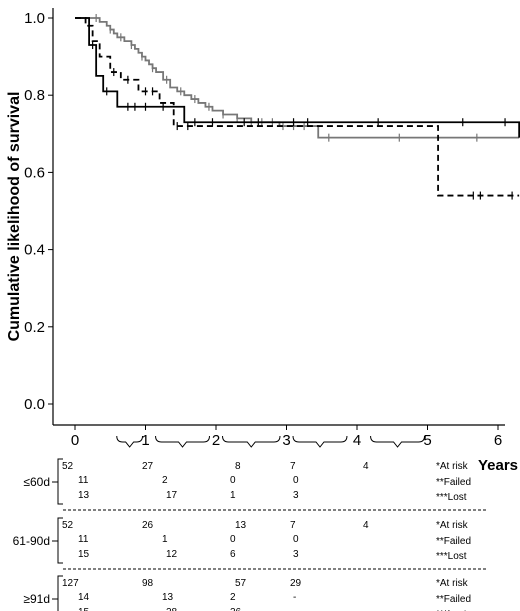 This screenshot has height=611, width=520. What do you see at coordinates (236, 609) in the screenshot?
I see `lost-value: 26` at bounding box center [236, 609].